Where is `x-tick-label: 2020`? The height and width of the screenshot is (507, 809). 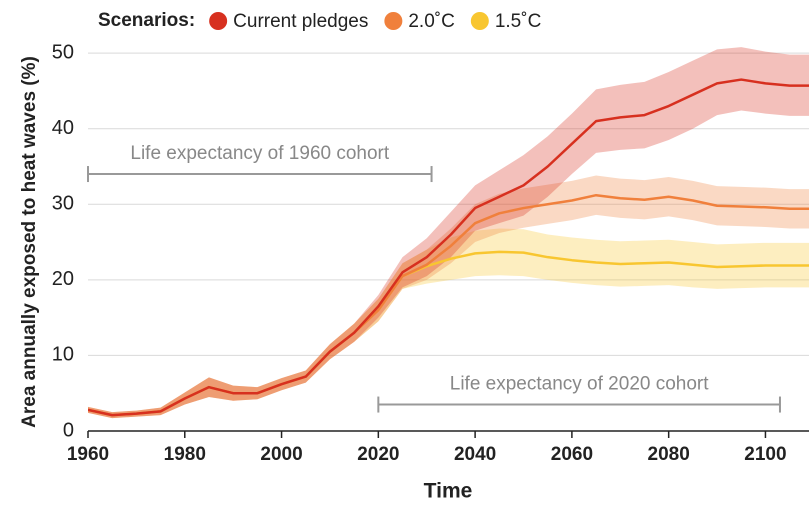 x-tick-label: 2020 is located at coordinates (378, 454).